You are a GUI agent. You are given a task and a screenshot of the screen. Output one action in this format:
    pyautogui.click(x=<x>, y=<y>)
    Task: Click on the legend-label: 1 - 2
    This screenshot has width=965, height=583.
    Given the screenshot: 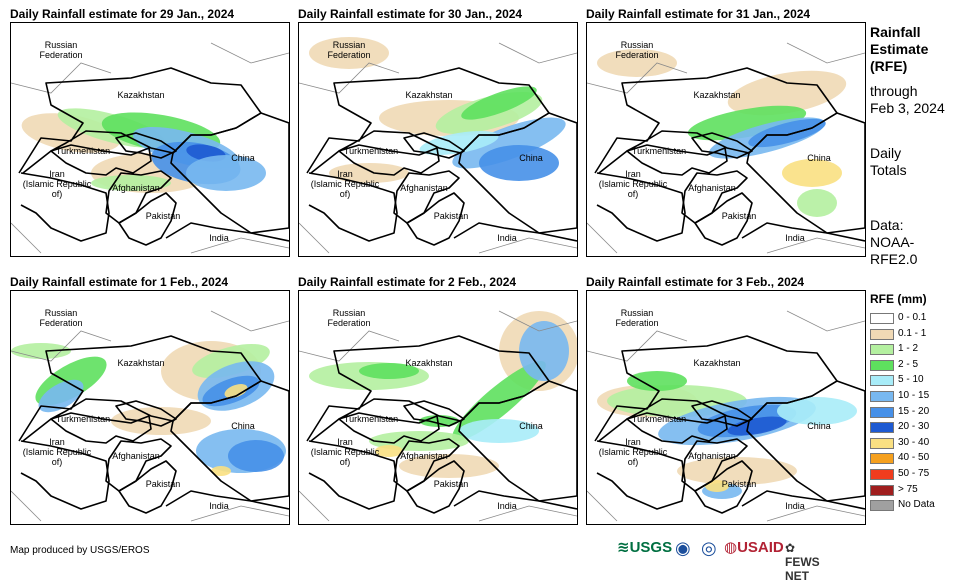 What is the action you would take?
    pyautogui.click(x=908, y=349)
    